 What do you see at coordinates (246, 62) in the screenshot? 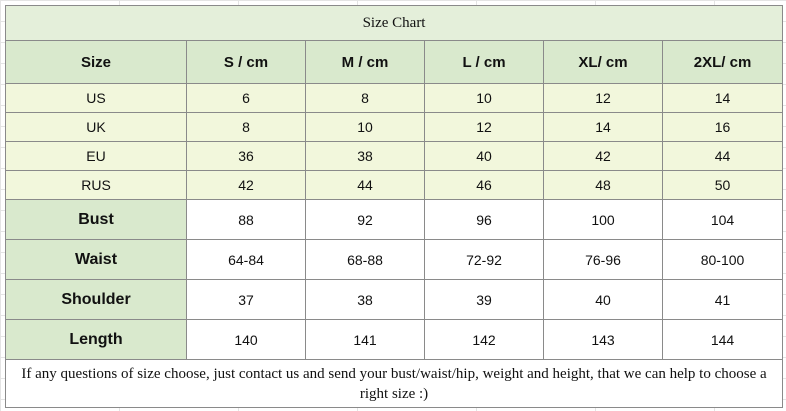
I see `header-cell: S / cm` at bounding box center [246, 62].